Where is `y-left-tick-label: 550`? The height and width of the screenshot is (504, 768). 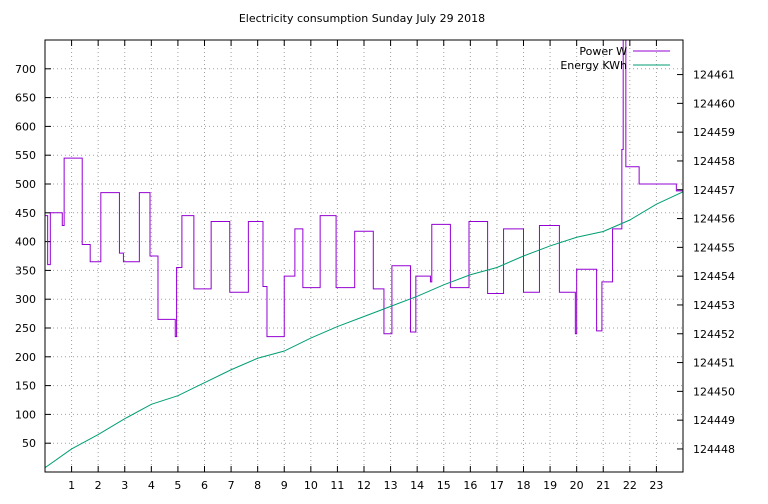
y-left-tick-label: 550 is located at coordinates (25, 155).